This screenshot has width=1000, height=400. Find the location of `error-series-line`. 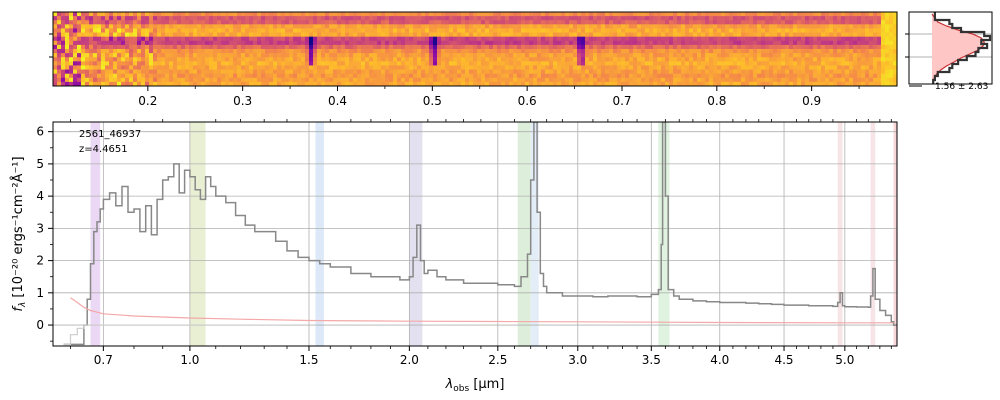

error-series-line is located at coordinates (482, 310).